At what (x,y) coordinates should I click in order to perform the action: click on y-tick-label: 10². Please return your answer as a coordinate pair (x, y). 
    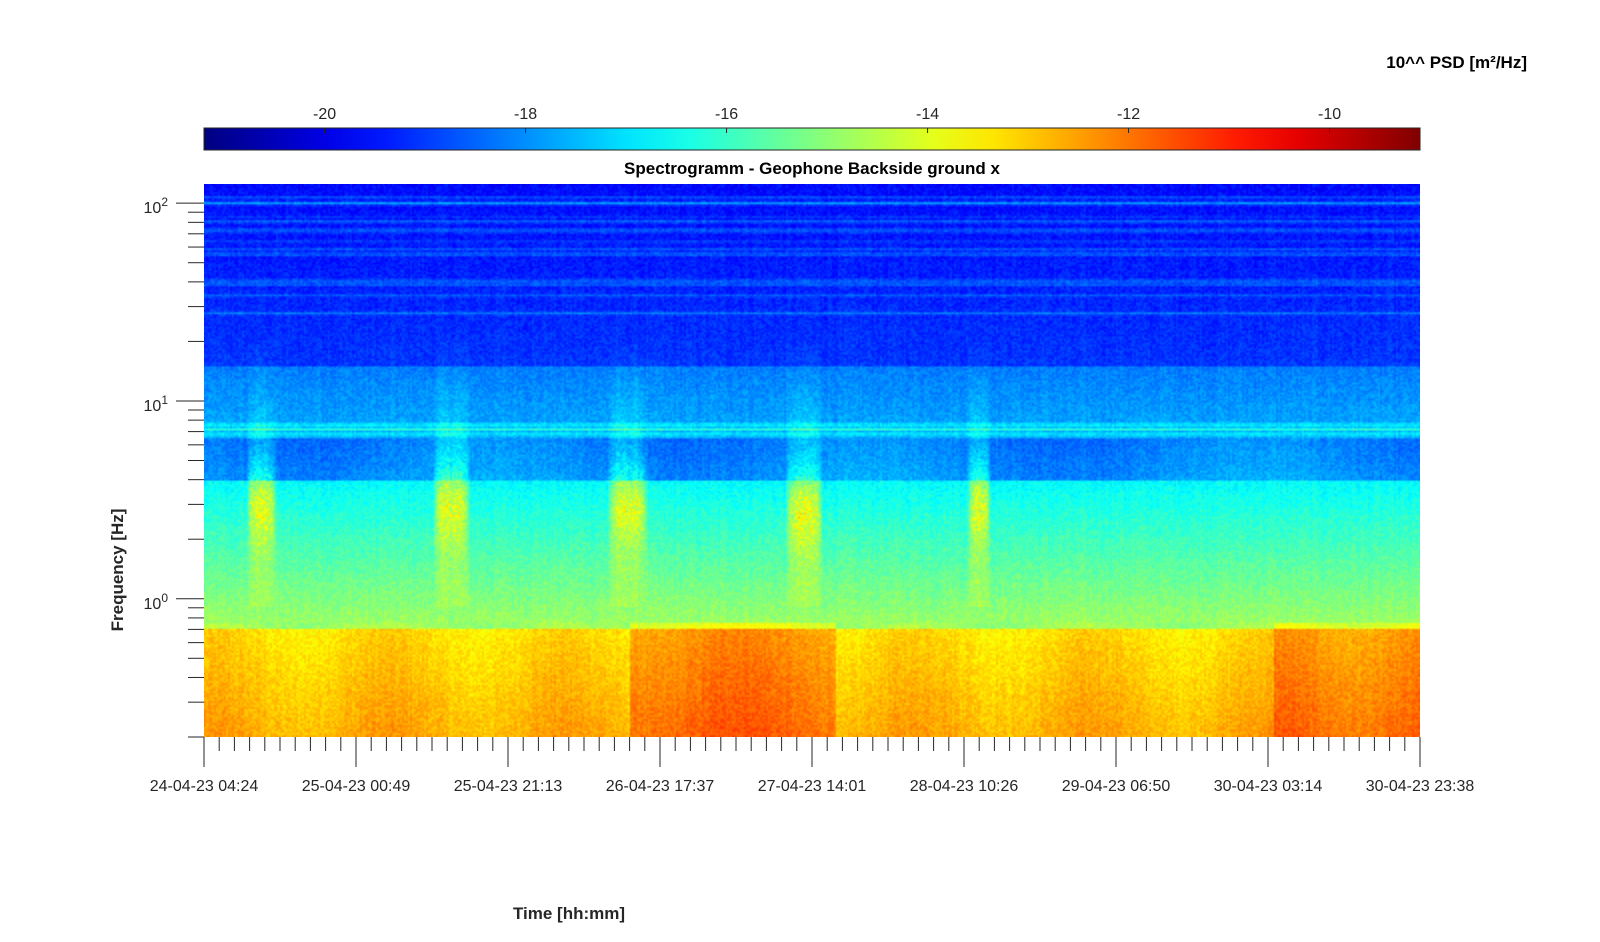
    Looking at the image, I should click on (156, 206).